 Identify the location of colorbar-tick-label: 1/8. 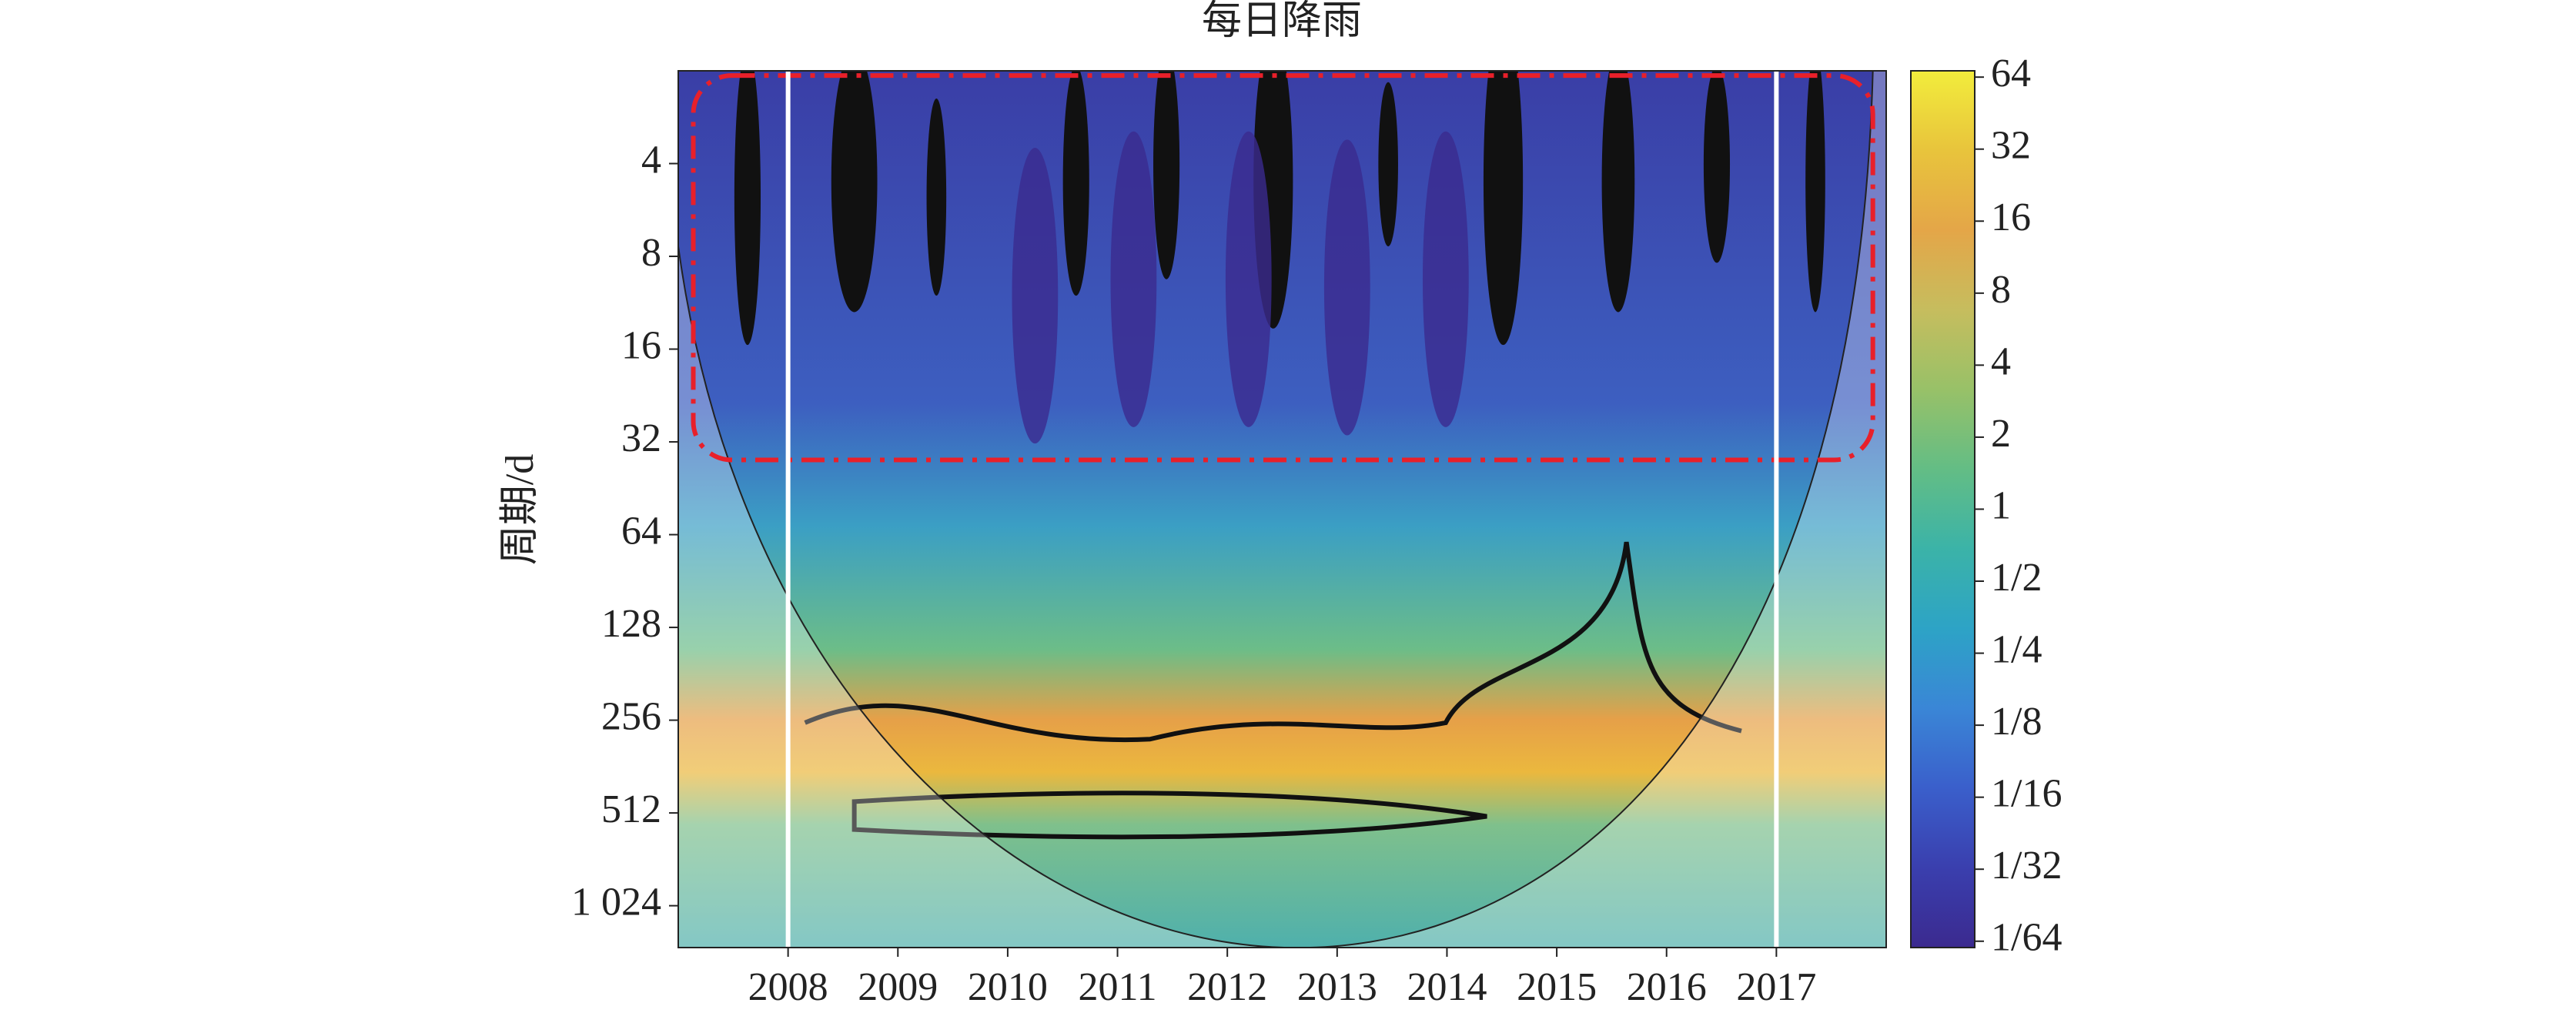
(2017, 722).